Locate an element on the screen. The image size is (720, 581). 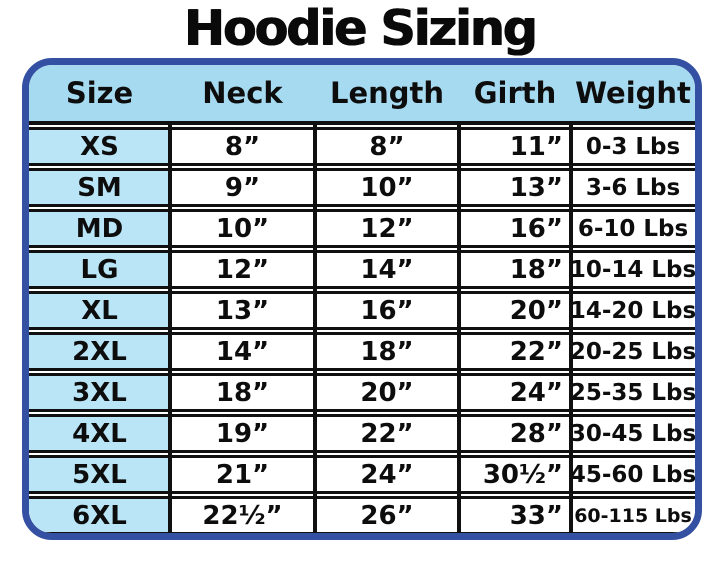
column-divider-neck-length is located at coordinates (315, 329).